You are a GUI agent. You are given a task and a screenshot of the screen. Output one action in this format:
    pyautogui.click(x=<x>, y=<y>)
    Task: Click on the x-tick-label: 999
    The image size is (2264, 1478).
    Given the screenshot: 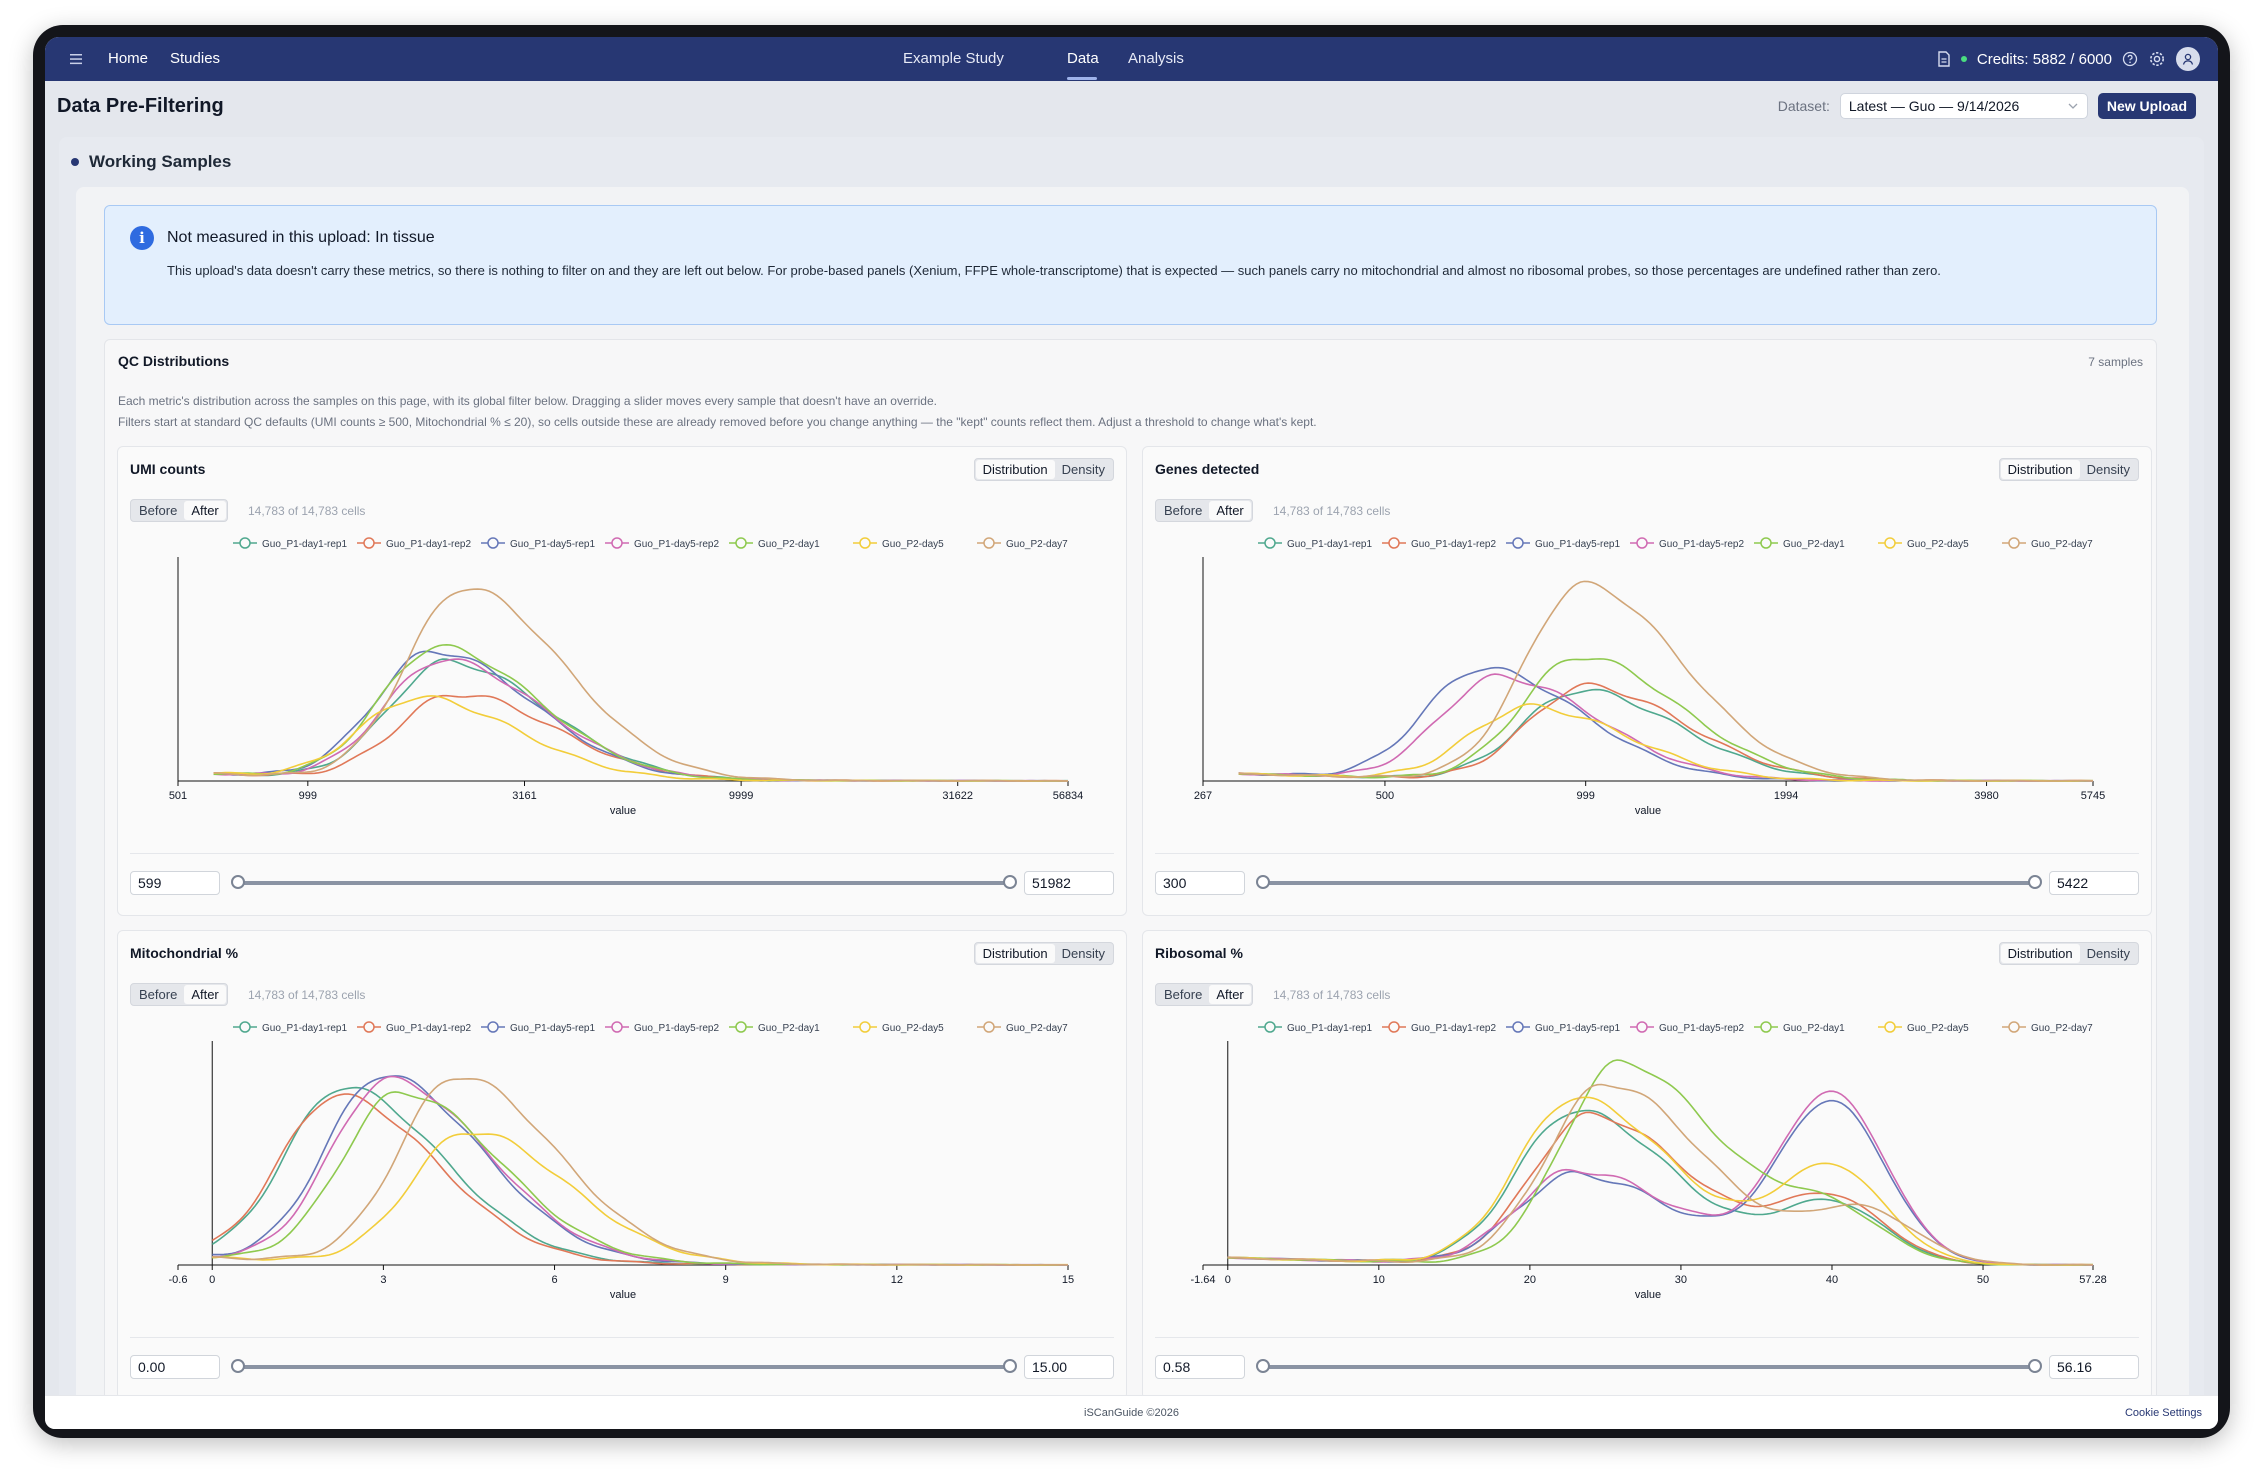 What is the action you would take?
    pyautogui.click(x=308, y=796)
    